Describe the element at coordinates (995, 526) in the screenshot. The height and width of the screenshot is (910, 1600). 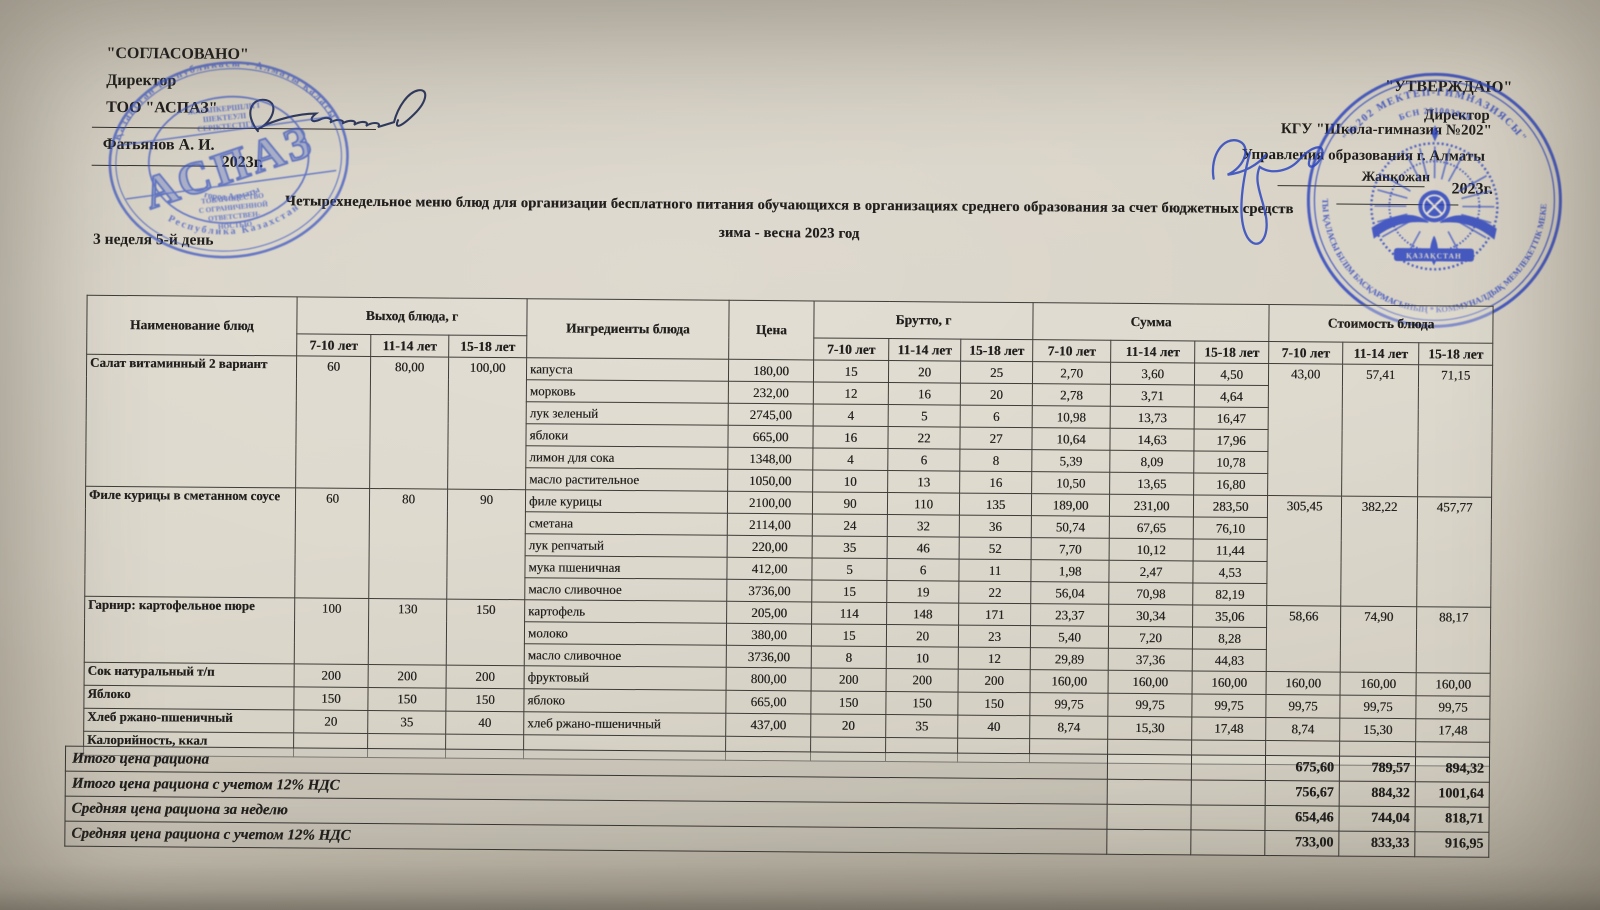
I see `brutto-cell: 36` at that location.